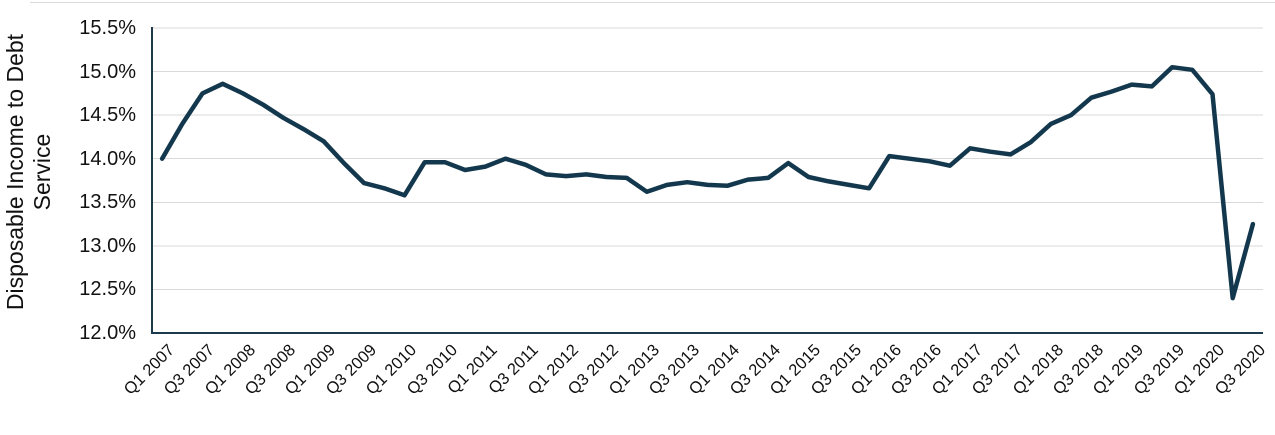 This screenshot has width=1275, height=435. Describe the element at coordinates (652, 2) in the screenshot. I see `top-border-rule` at that location.